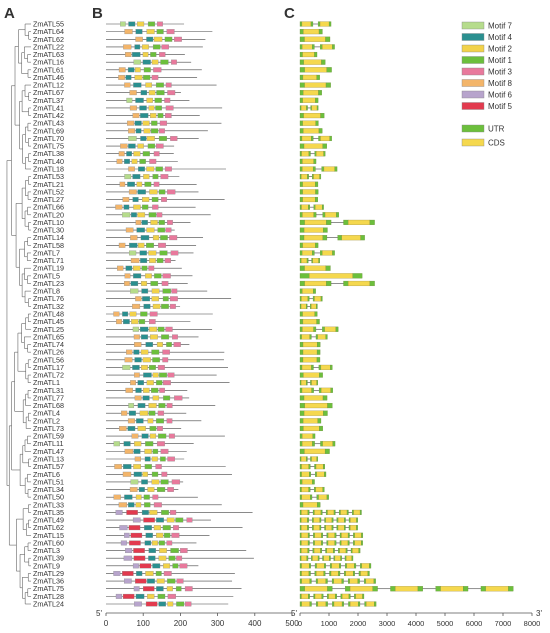  I want to click on gene-label: ZmATL75, so click(48, 146).